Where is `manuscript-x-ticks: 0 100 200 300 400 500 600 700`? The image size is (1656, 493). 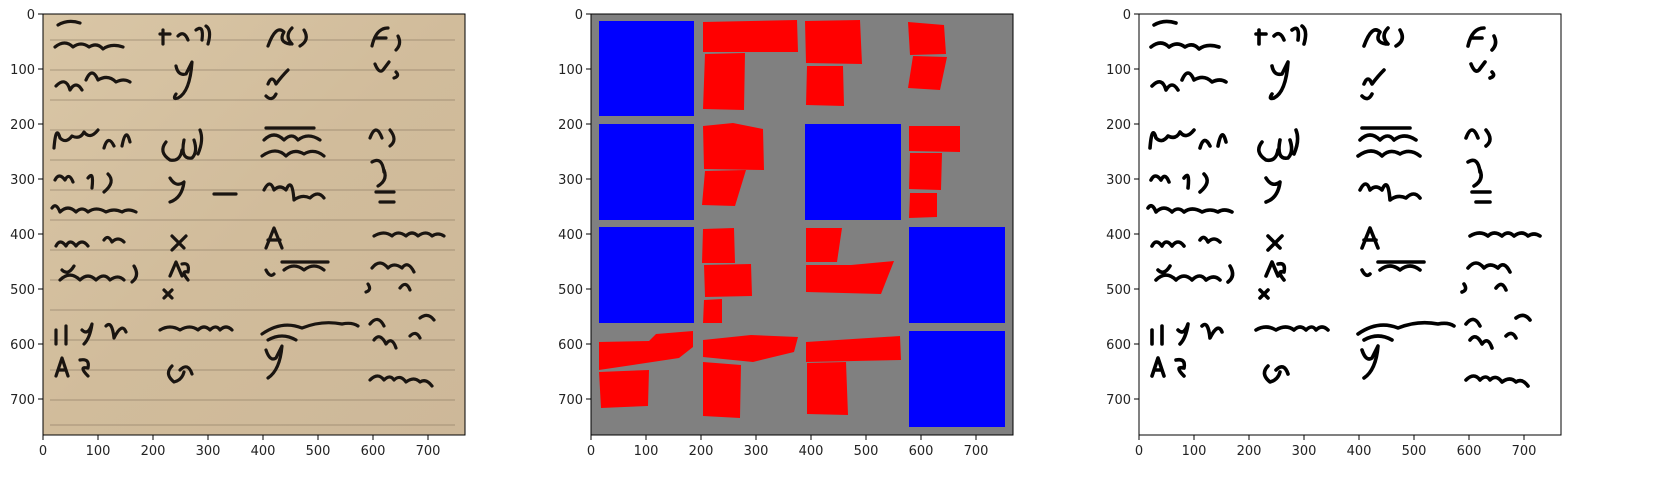 manuscript-x-ticks: 0 100 200 300 400 500 600 700 is located at coordinates (240, 447).